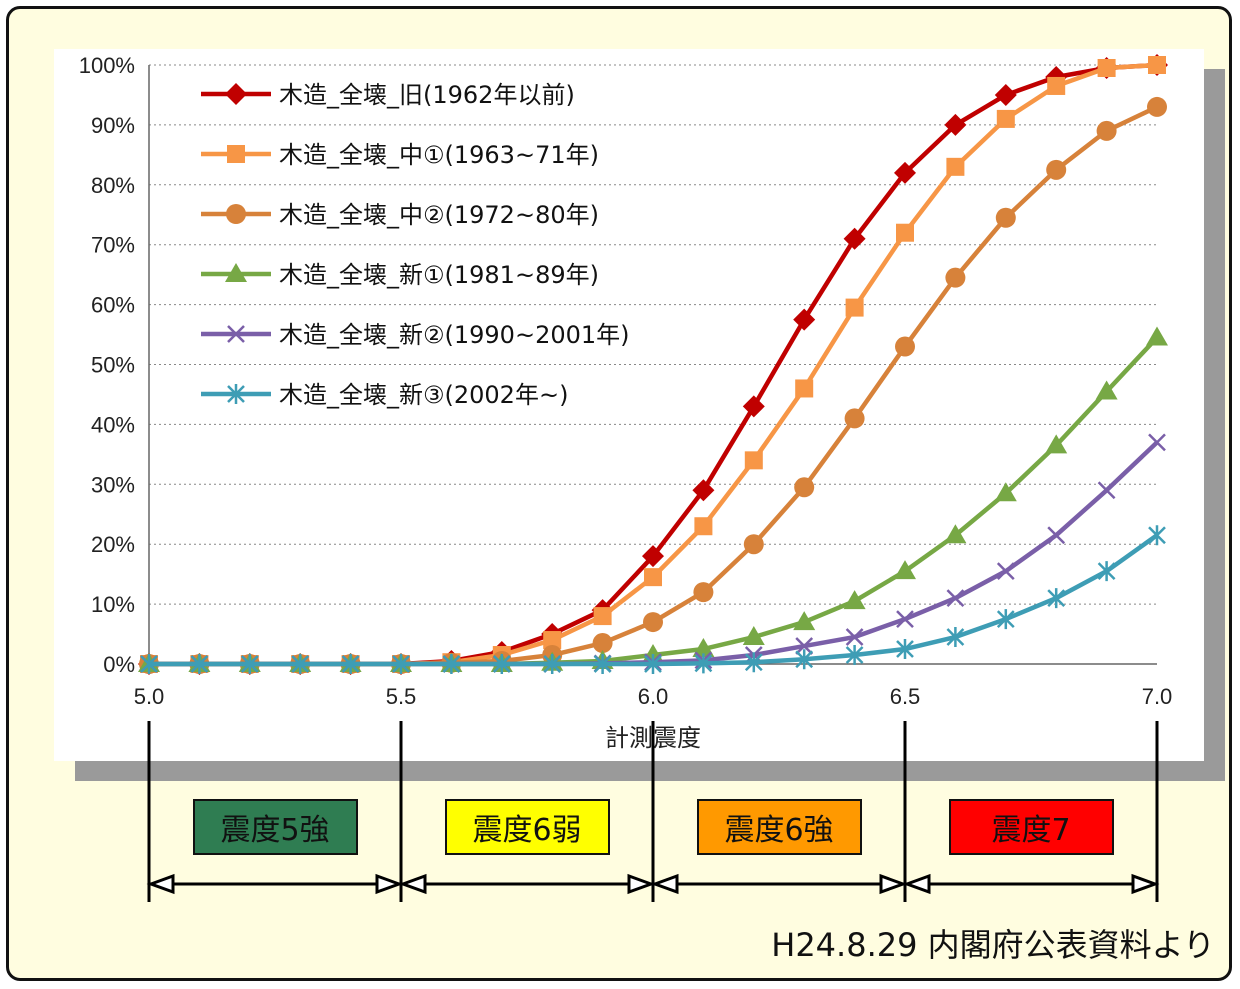 Image resolution: width=1240 pixels, height=989 pixels. Describe the element at coordinates (113, 365) in the screenshot. I see `y-tick-label: 50%` at that location.